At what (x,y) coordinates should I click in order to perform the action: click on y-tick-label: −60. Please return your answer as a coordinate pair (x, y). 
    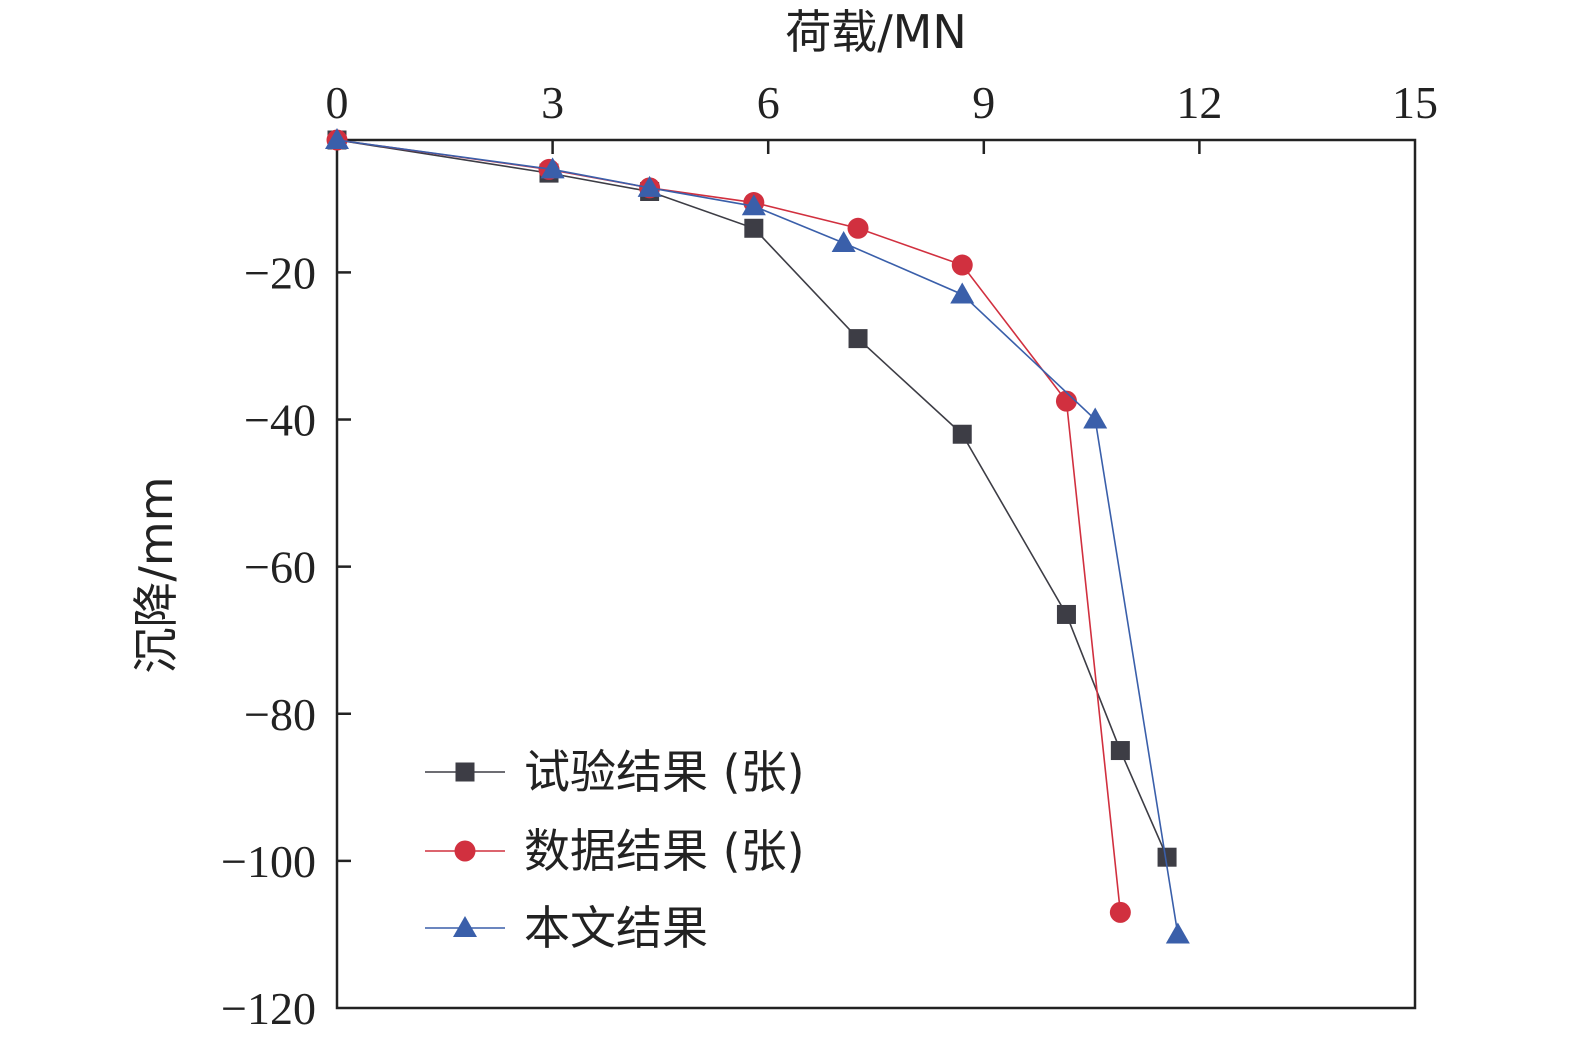
    Looking at the image, I should click on (280, 567).